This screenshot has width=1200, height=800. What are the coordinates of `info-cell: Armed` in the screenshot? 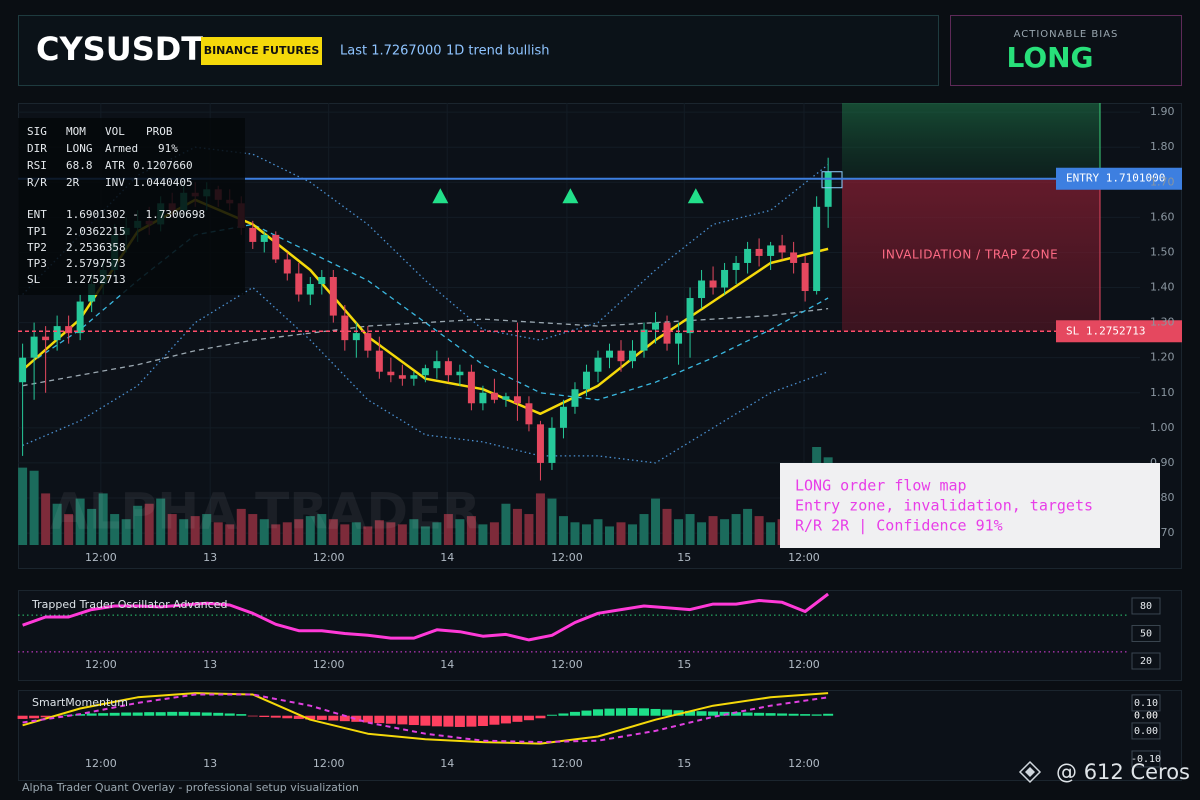 It's located at (121, 148).